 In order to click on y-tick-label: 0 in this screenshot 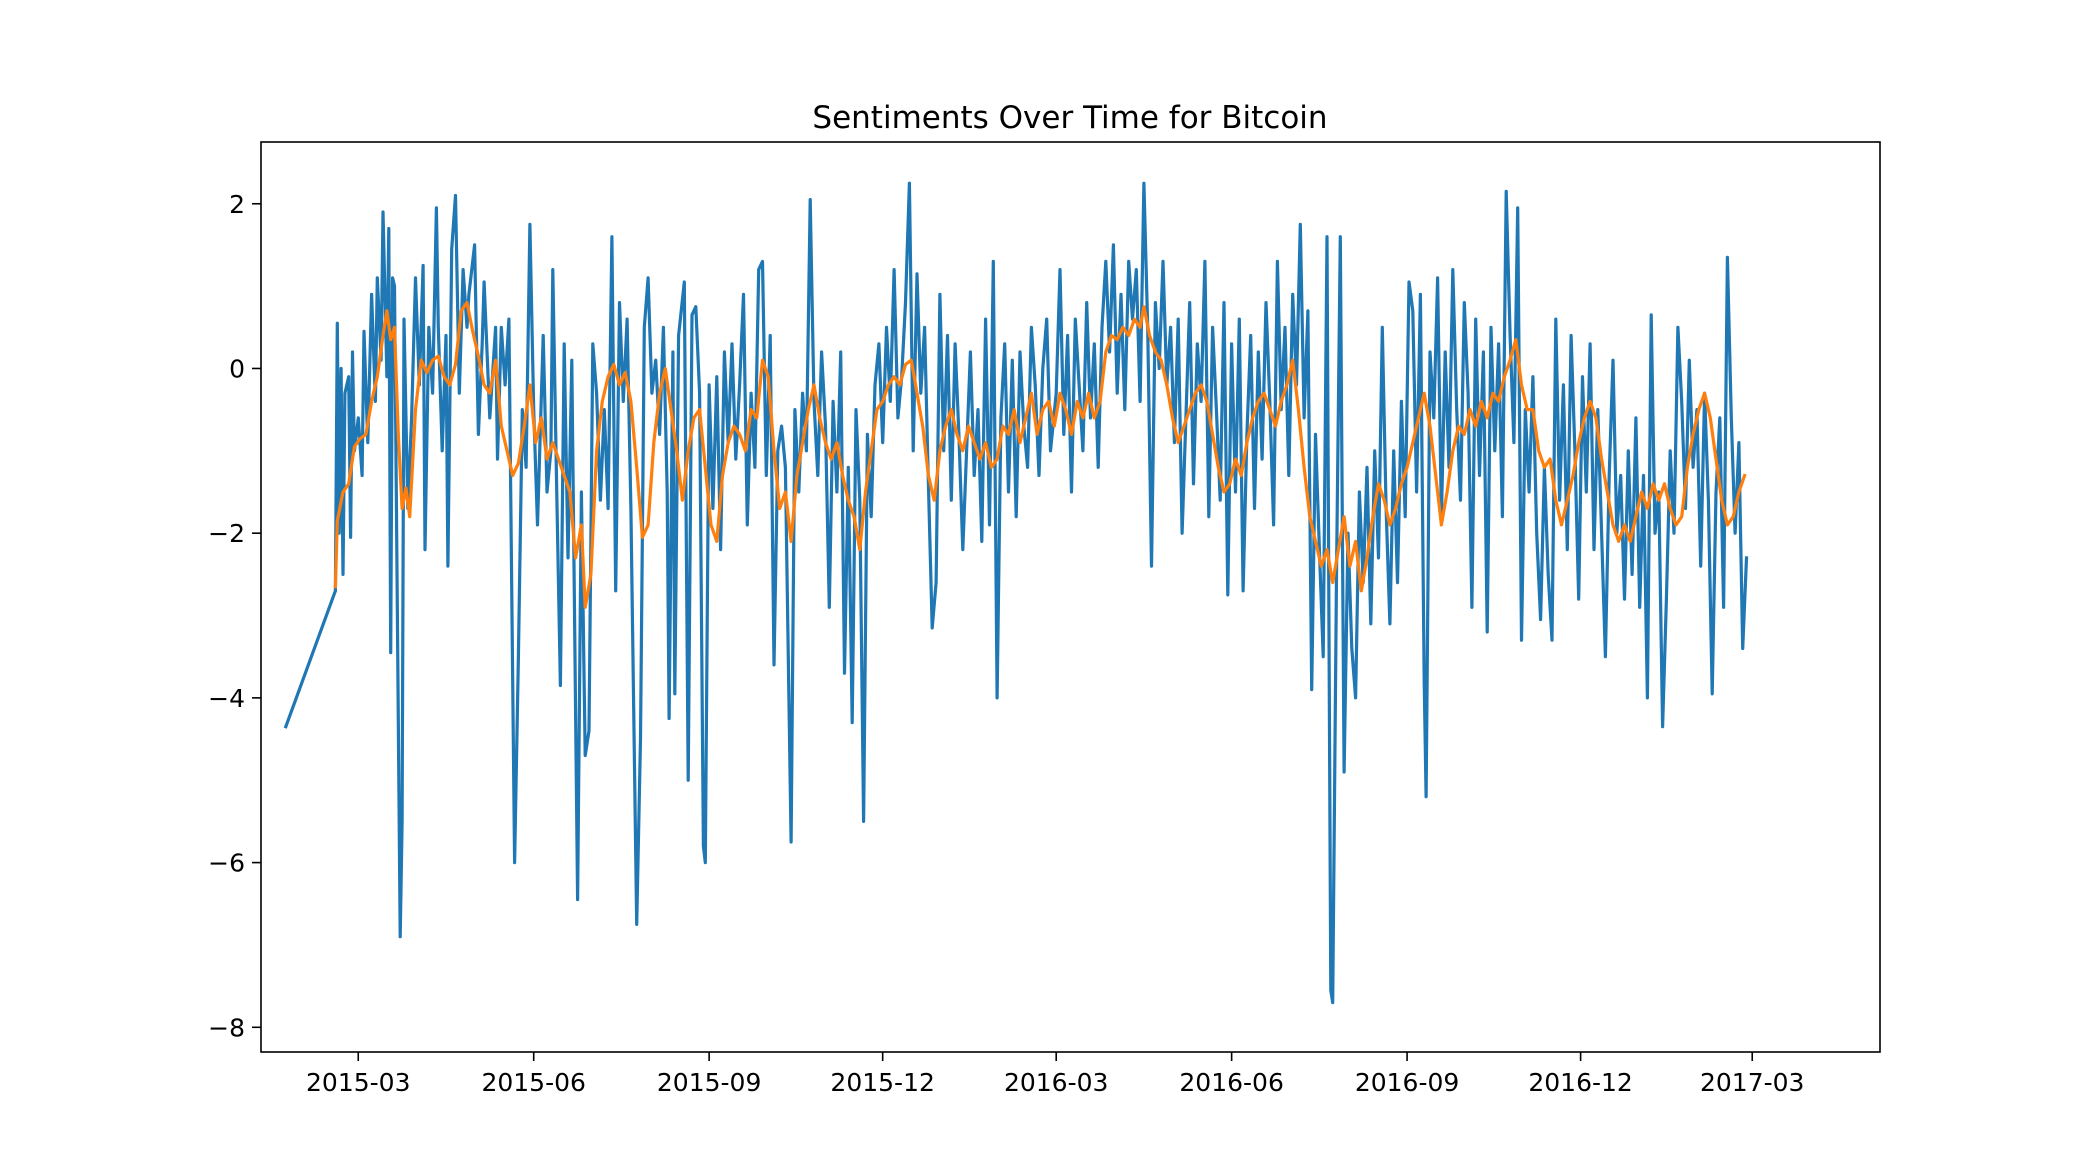, I will do `click(237, 368)`.